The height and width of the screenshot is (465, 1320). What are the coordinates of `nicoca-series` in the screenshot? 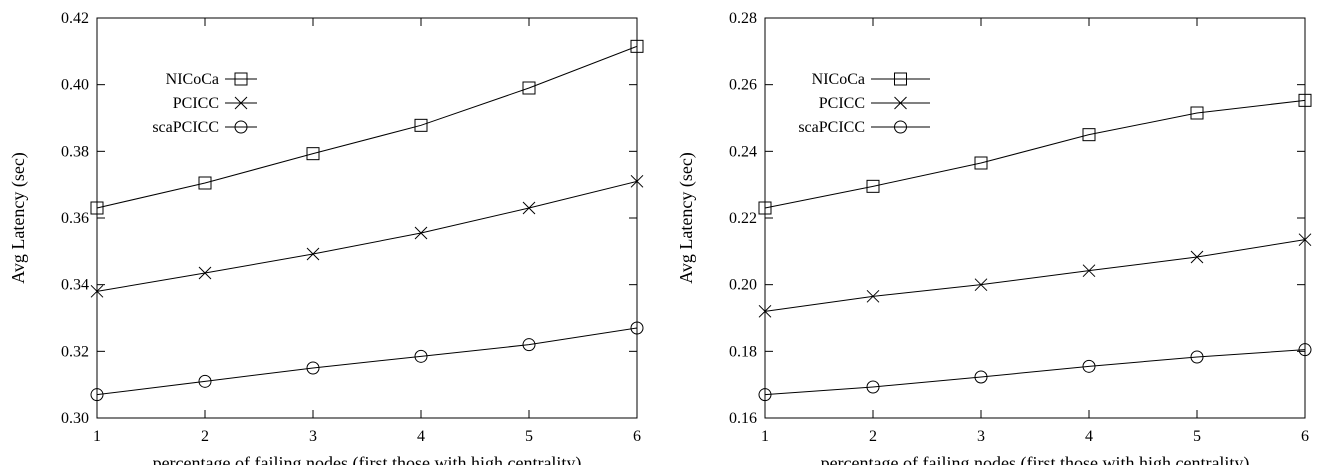 It's located at (1035, 154).